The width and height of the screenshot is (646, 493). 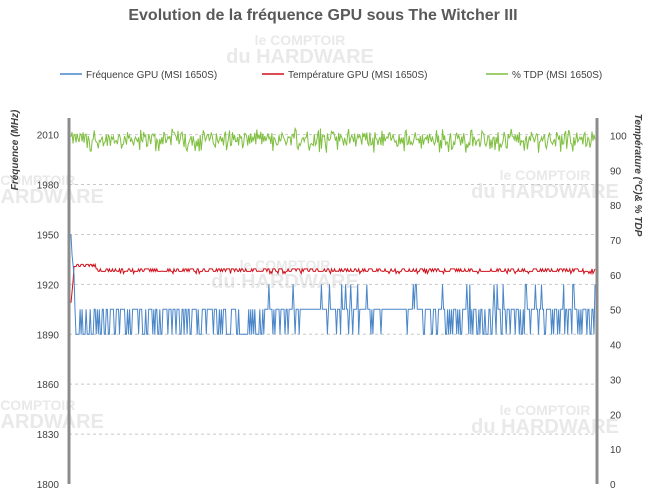 I want to click on left-tick-label: 1800, so click(x=48, y=485).